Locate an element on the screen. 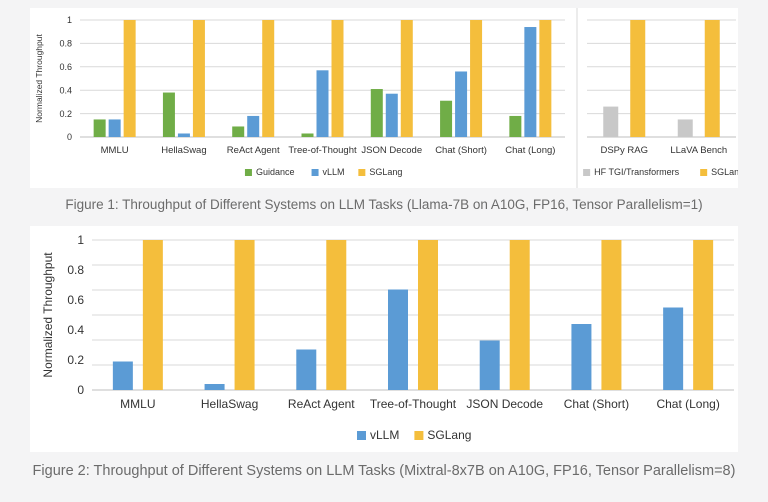 The width and height of the screenshot is (768, 502). legend-swatch-hf-tgi-transformers is located at coordinates (587, 172).